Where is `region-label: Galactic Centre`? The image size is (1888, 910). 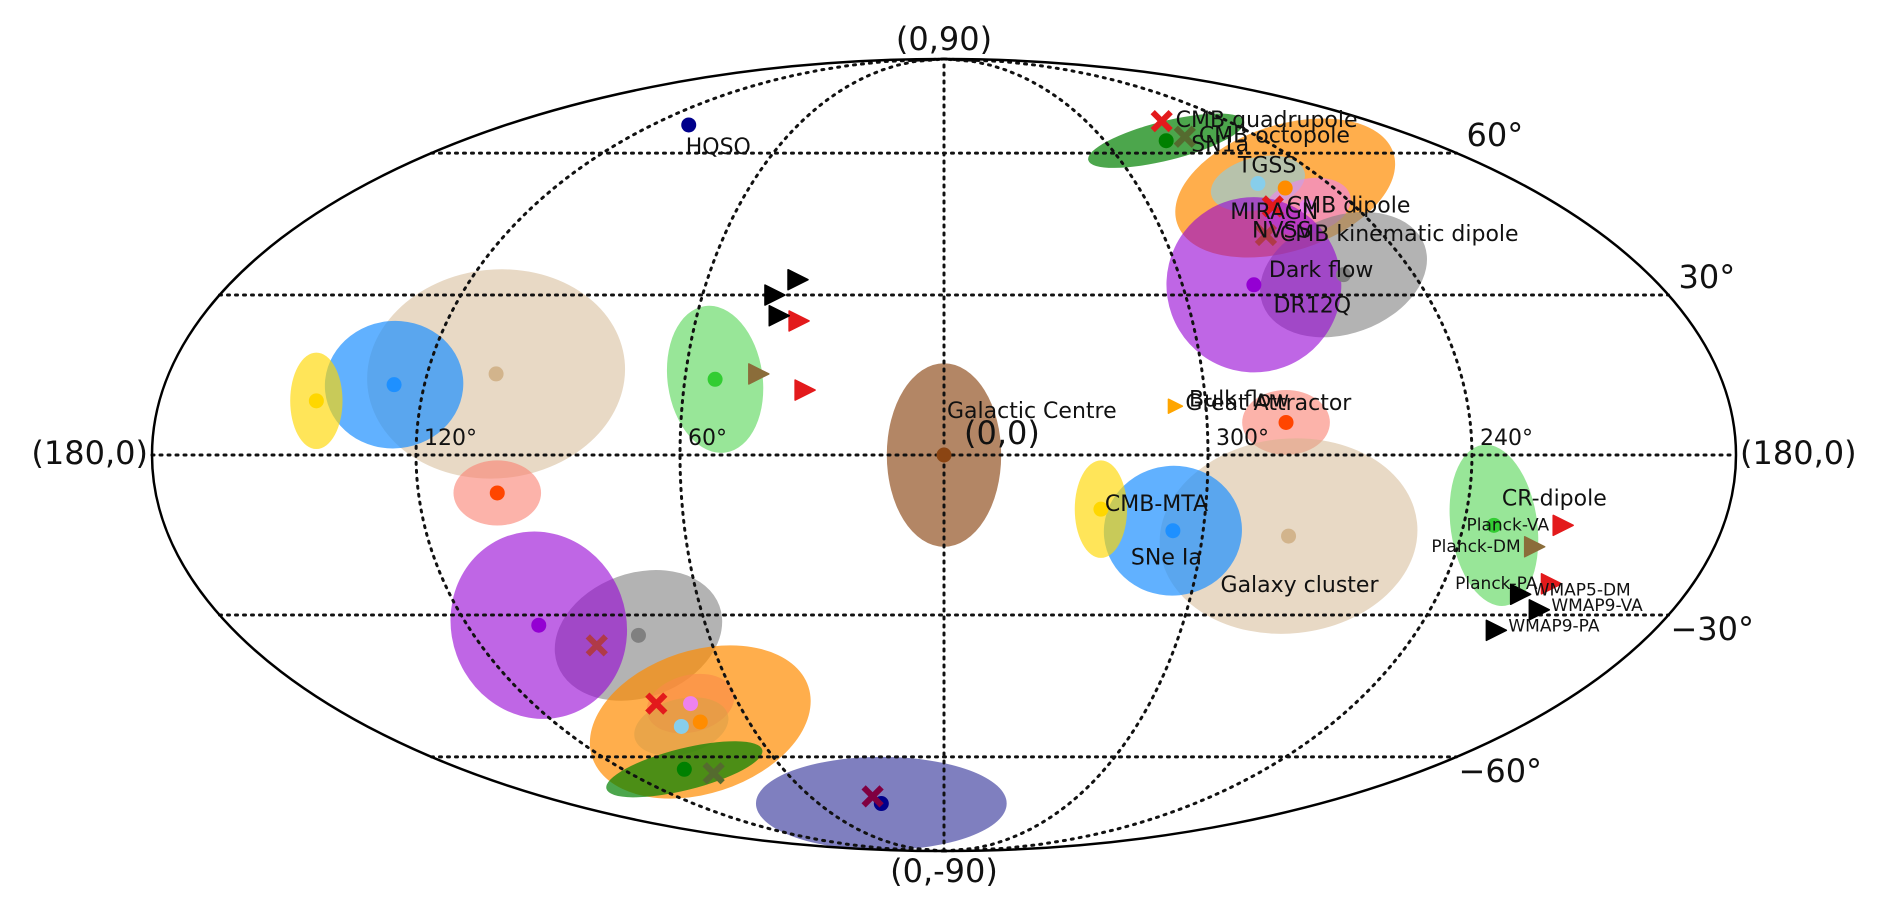
region-label: Galactic Centre is located at coordinates (1032, 411).